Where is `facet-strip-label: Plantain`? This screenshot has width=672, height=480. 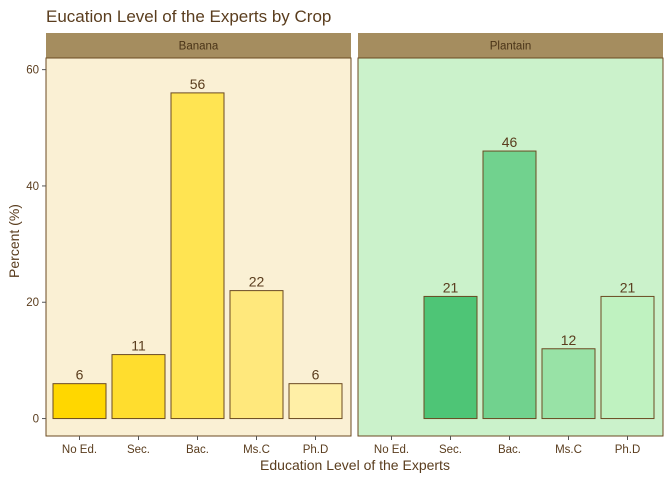 facet-strip-label: Plantain is located at coordinates (511, 47).